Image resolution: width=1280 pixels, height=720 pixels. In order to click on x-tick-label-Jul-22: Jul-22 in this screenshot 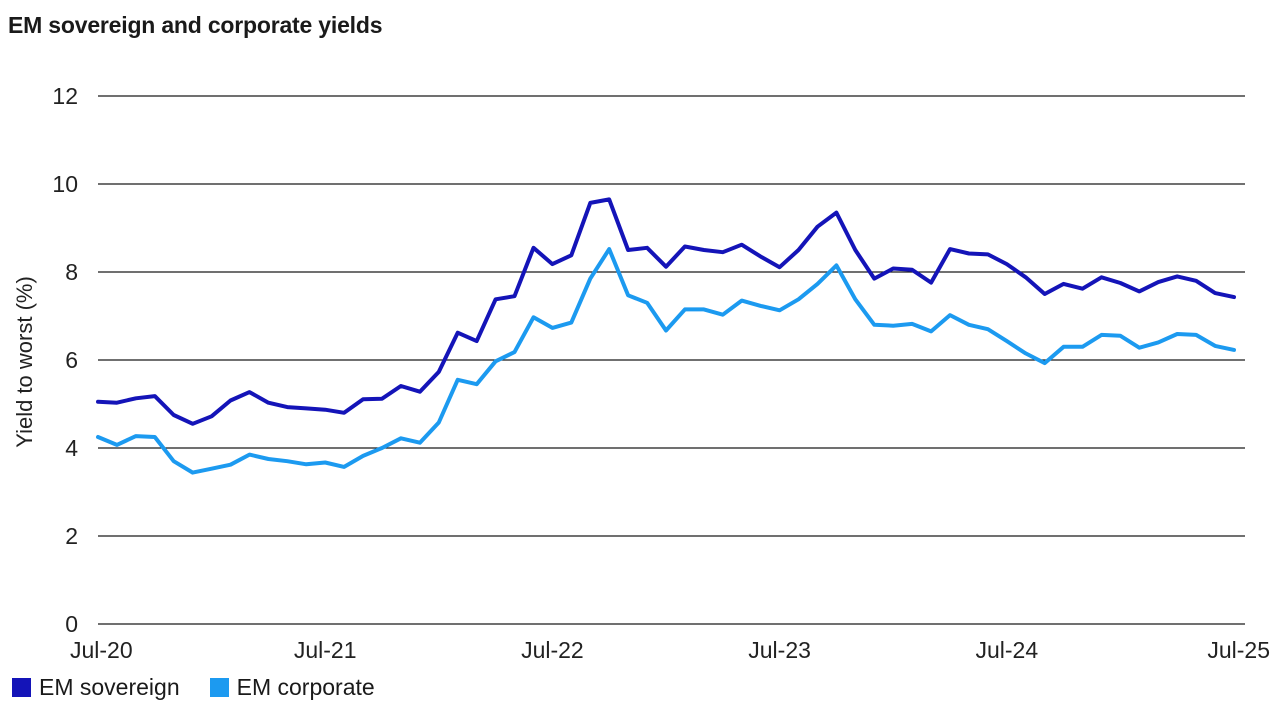, I will do `click(552, 650)`.